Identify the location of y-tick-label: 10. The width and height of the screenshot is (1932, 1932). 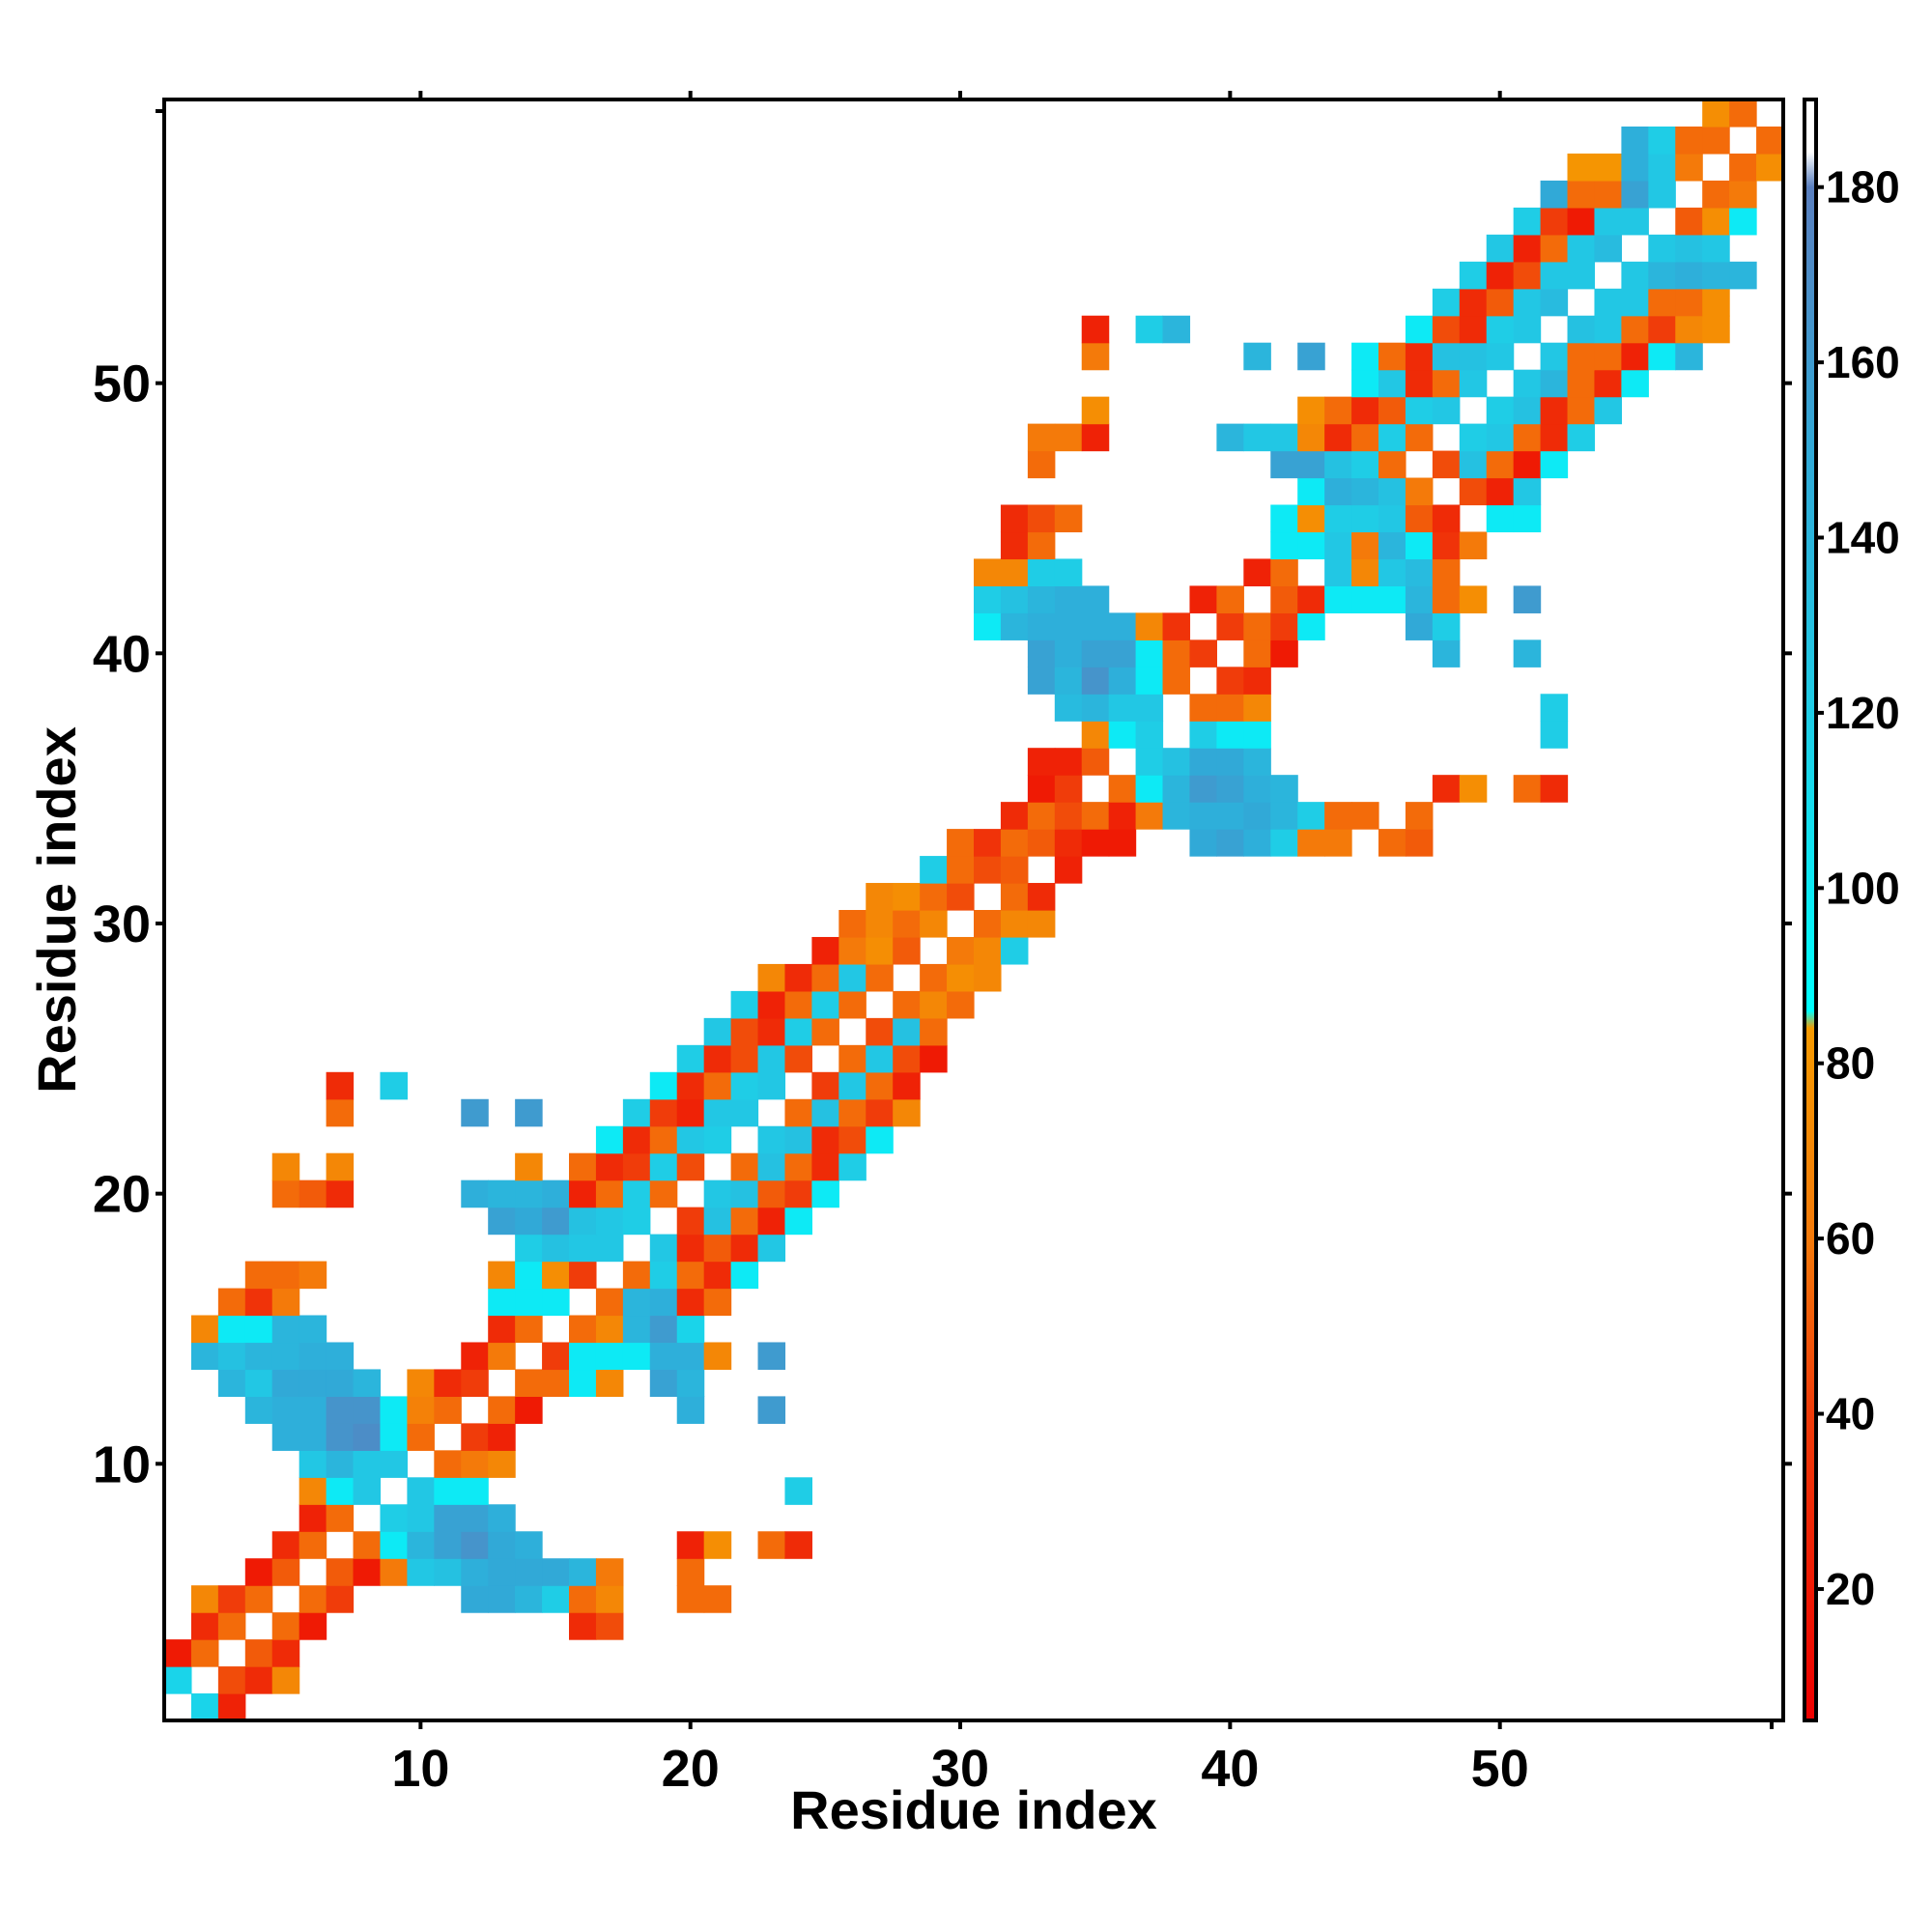
(122, 1464).